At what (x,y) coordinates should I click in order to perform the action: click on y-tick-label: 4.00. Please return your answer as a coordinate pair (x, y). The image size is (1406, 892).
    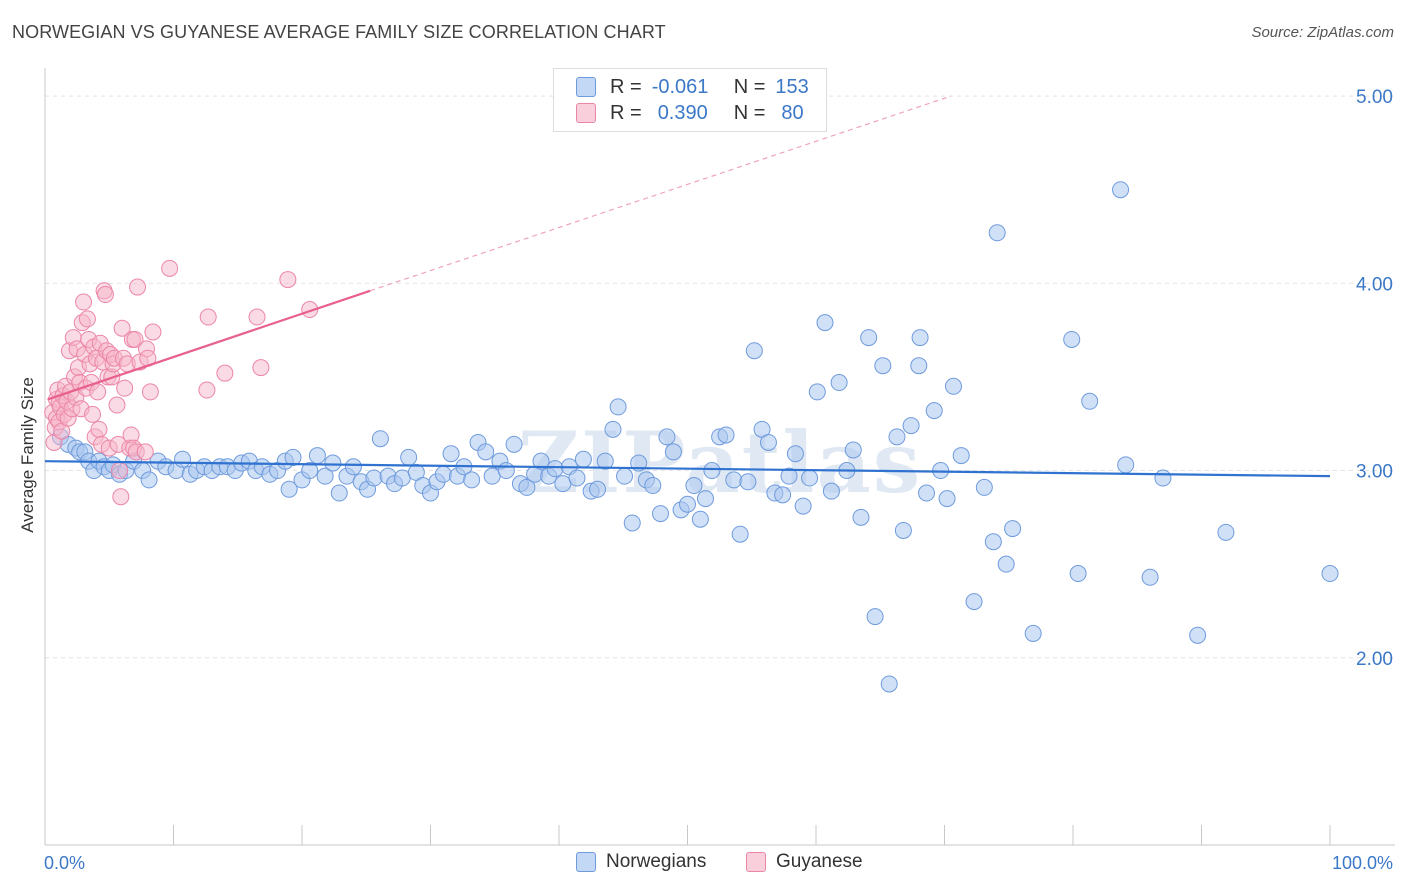
    Looking at the image, I should click on (1374, 284).